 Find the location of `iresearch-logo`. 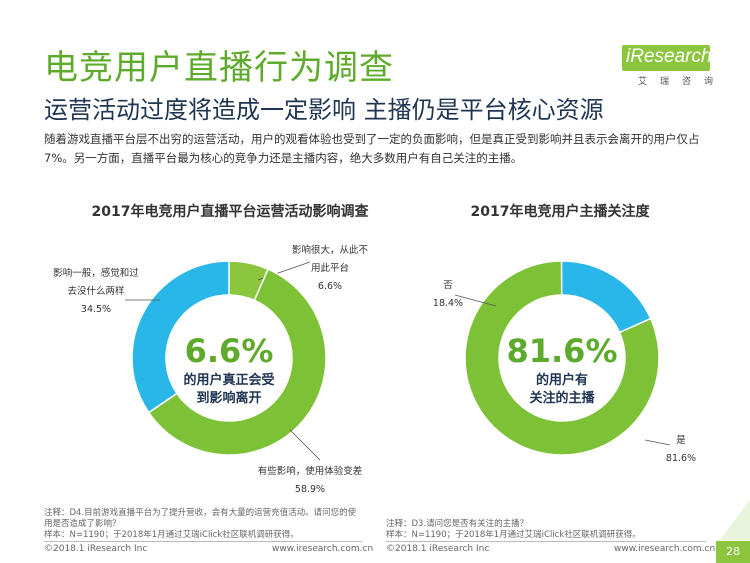

iresearch-logo is located at coordinates (666, 58).